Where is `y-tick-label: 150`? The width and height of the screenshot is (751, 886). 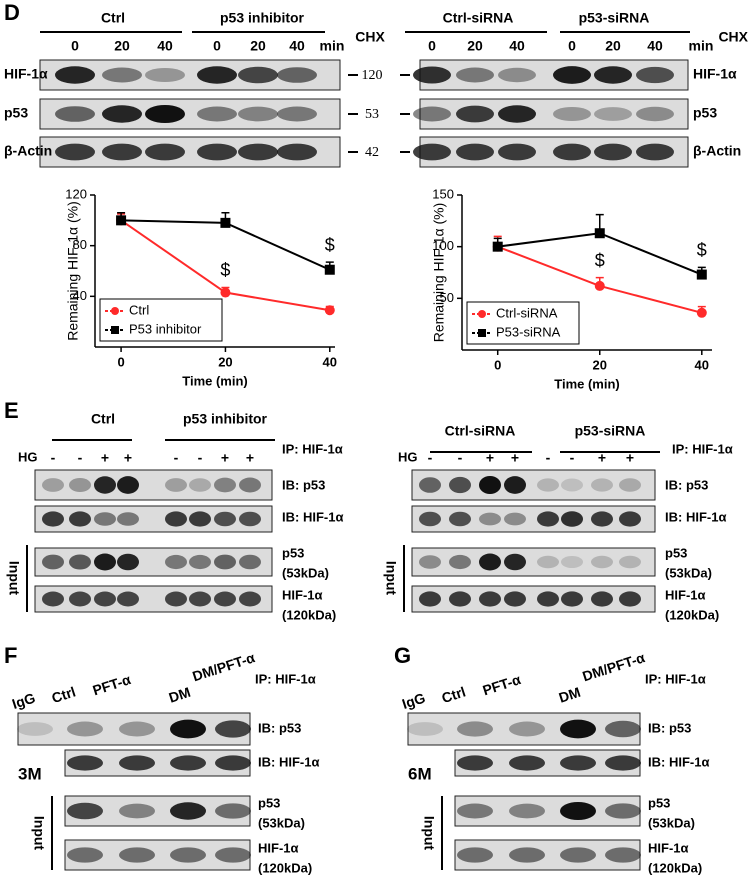 y-tick-label: 150 is located at coordinates (443, 193).